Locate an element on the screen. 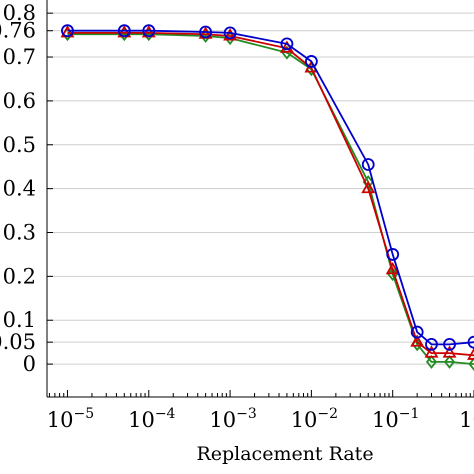  x-tick-label: 10⁻² is located at coordinates (314, 419).